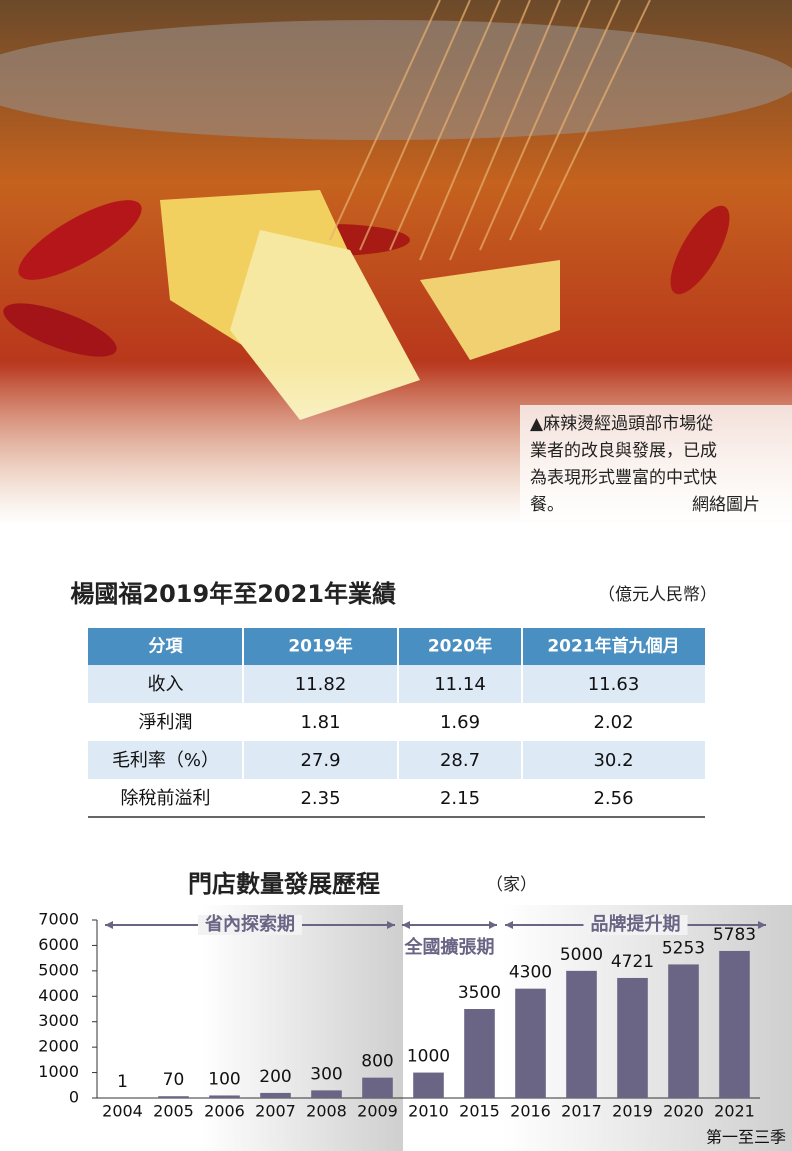 The width and height of the screenshot is (792, 1151). Describe the element at coordinates (58, 995) in the screenshot. I see `y-tick-label: 4000` at that location.